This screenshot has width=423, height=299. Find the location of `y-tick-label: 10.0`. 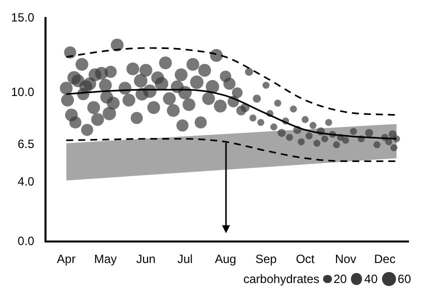

y-tick-label: 10.0 is located at coordinates (22, 91).